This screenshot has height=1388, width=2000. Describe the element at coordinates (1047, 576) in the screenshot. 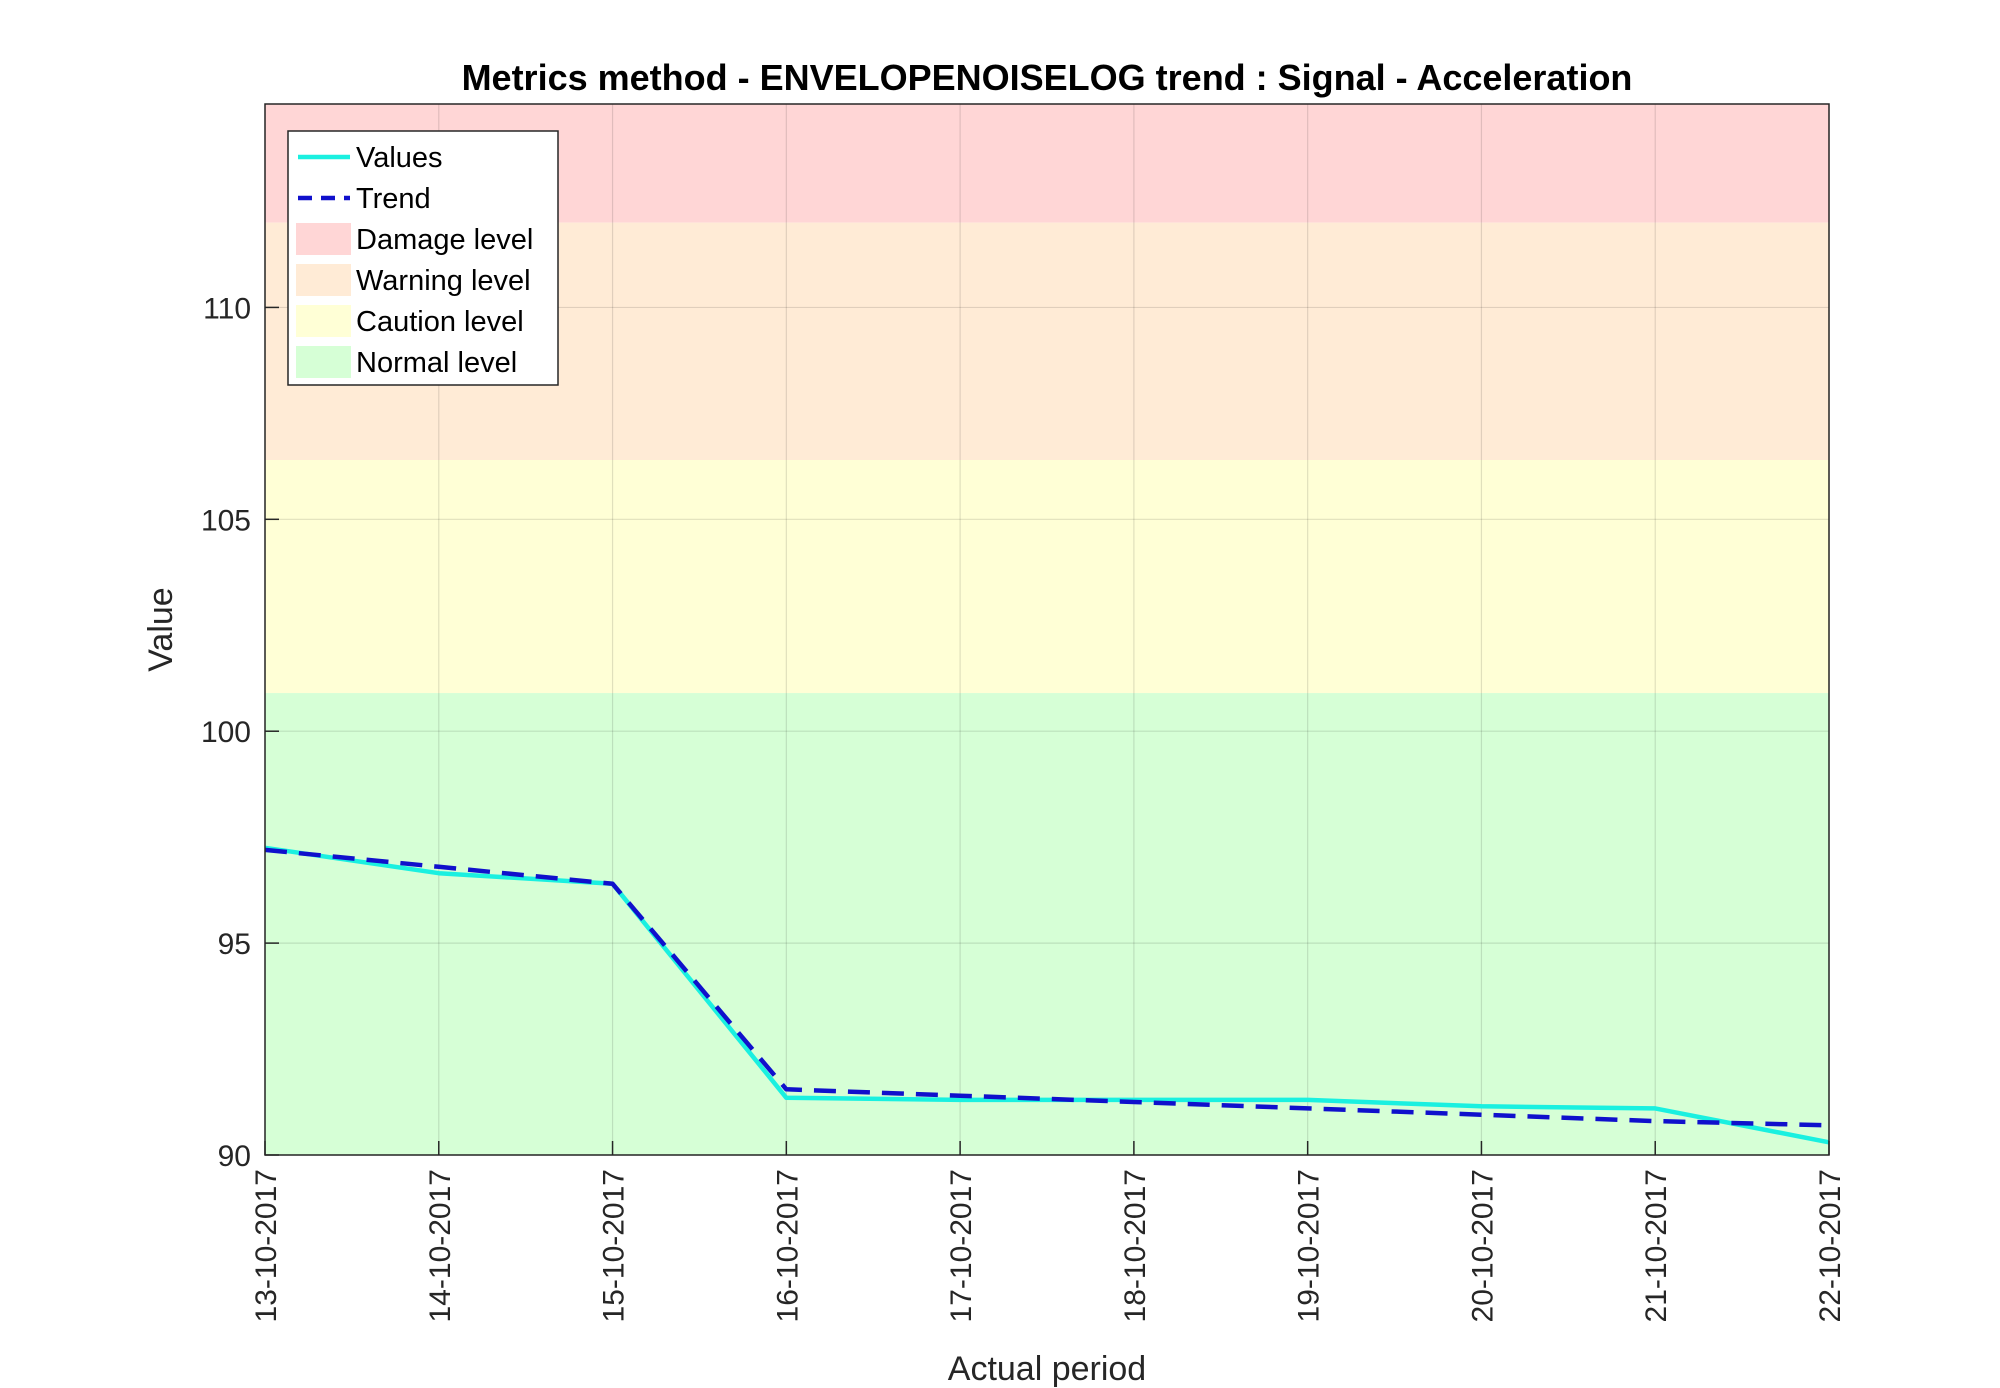

I see `band-caution-level` at that location.